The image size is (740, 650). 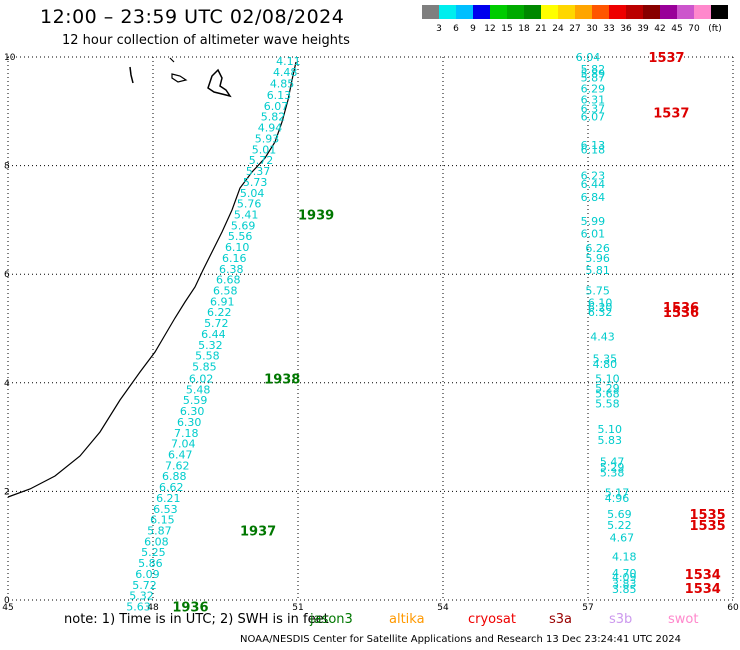 I want to click on wave-height-label: 5.29, so click(x=607, y=388).